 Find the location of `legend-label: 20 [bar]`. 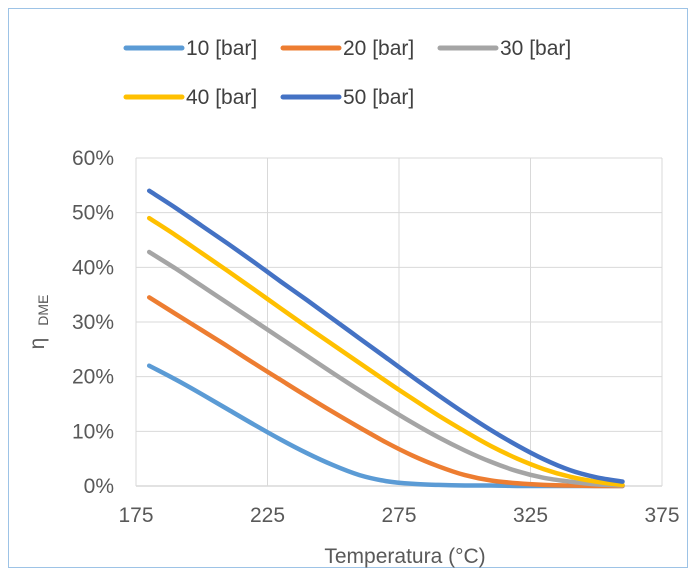

legend-label: 20 [bar] is located at coordinates (378, 48).